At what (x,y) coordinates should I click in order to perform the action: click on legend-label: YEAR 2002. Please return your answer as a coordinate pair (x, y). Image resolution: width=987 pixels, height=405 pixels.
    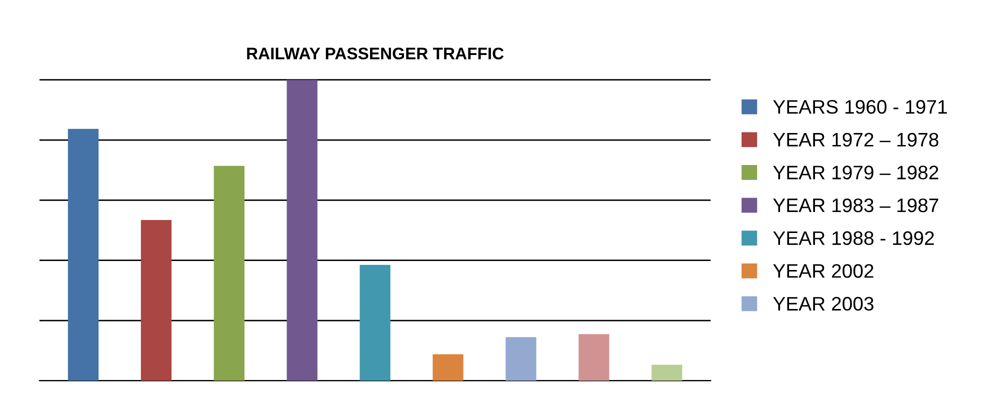
    Looking at the image, I should click on (823, 271).